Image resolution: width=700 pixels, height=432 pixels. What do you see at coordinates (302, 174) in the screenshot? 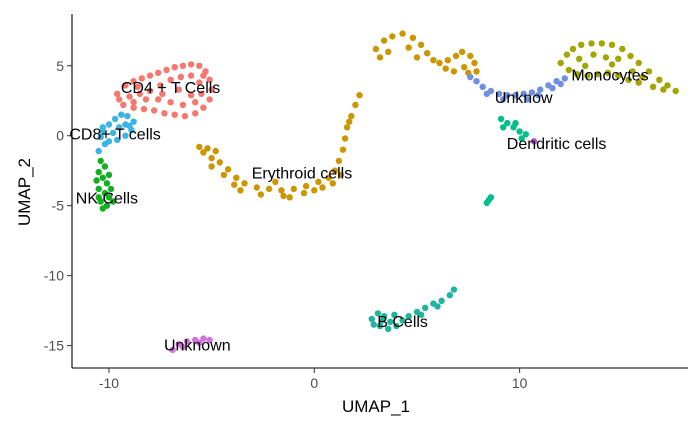
I see `cluster-label: Erythroid cells` at bounding box center [302, 174].